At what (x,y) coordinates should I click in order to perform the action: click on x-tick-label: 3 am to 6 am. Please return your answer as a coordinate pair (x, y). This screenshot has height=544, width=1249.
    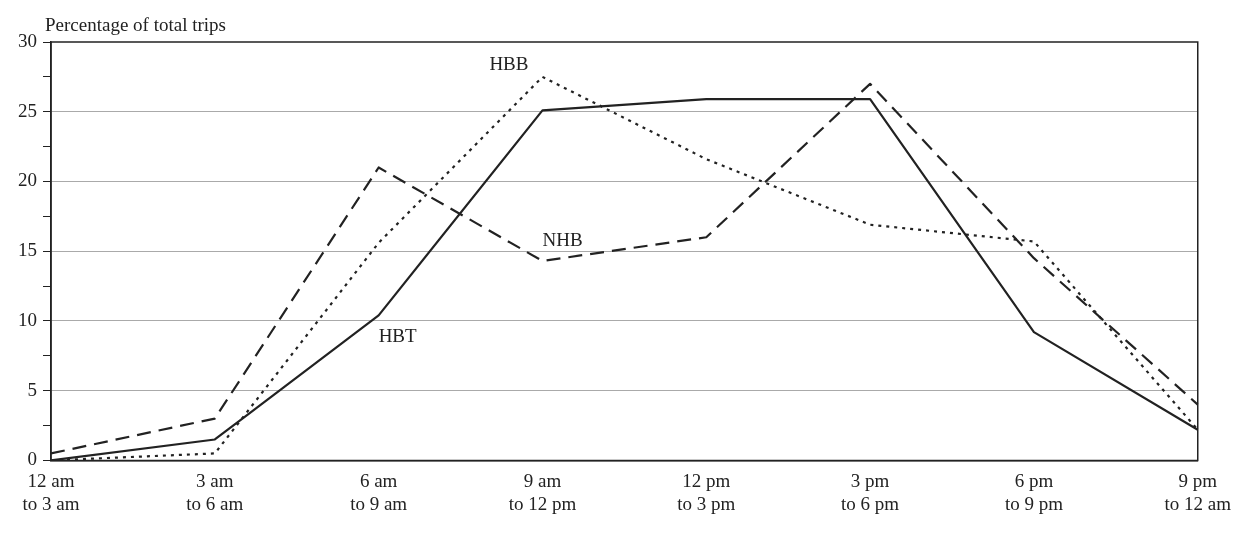
    Looking at the image, I should click on (215, 491).